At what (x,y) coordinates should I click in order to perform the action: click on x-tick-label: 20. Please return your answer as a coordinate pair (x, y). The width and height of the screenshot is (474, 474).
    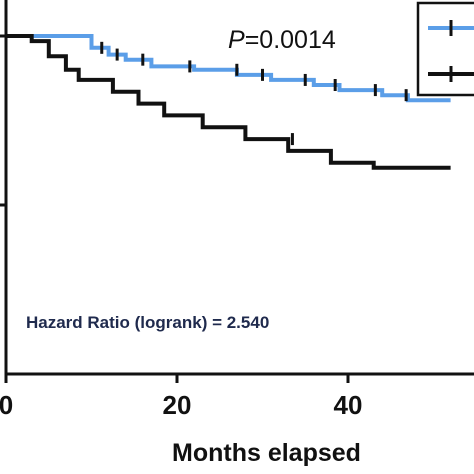
    Looking at the image, I should click on (177, 405).